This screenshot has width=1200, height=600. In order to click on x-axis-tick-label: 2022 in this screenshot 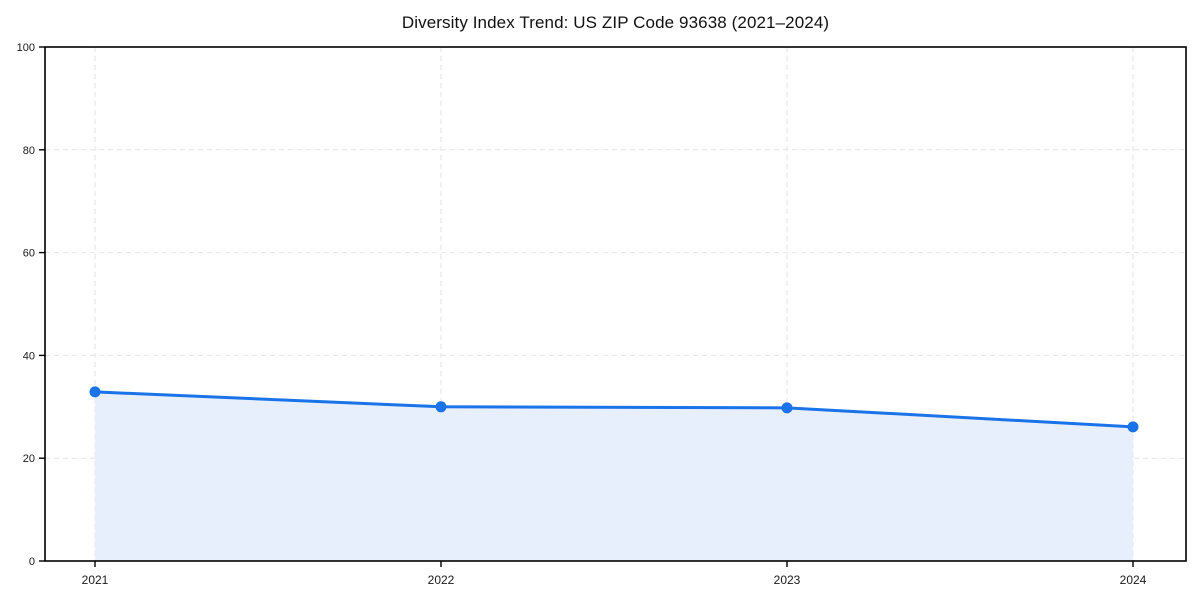, I will do `click(441, 580)`.